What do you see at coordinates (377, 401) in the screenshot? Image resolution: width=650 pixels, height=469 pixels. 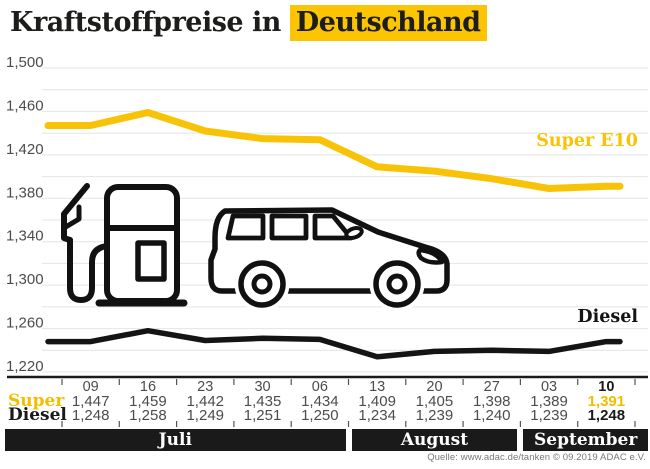 I see `super-price-cell: 1,409` at bounding box center [377, 401].